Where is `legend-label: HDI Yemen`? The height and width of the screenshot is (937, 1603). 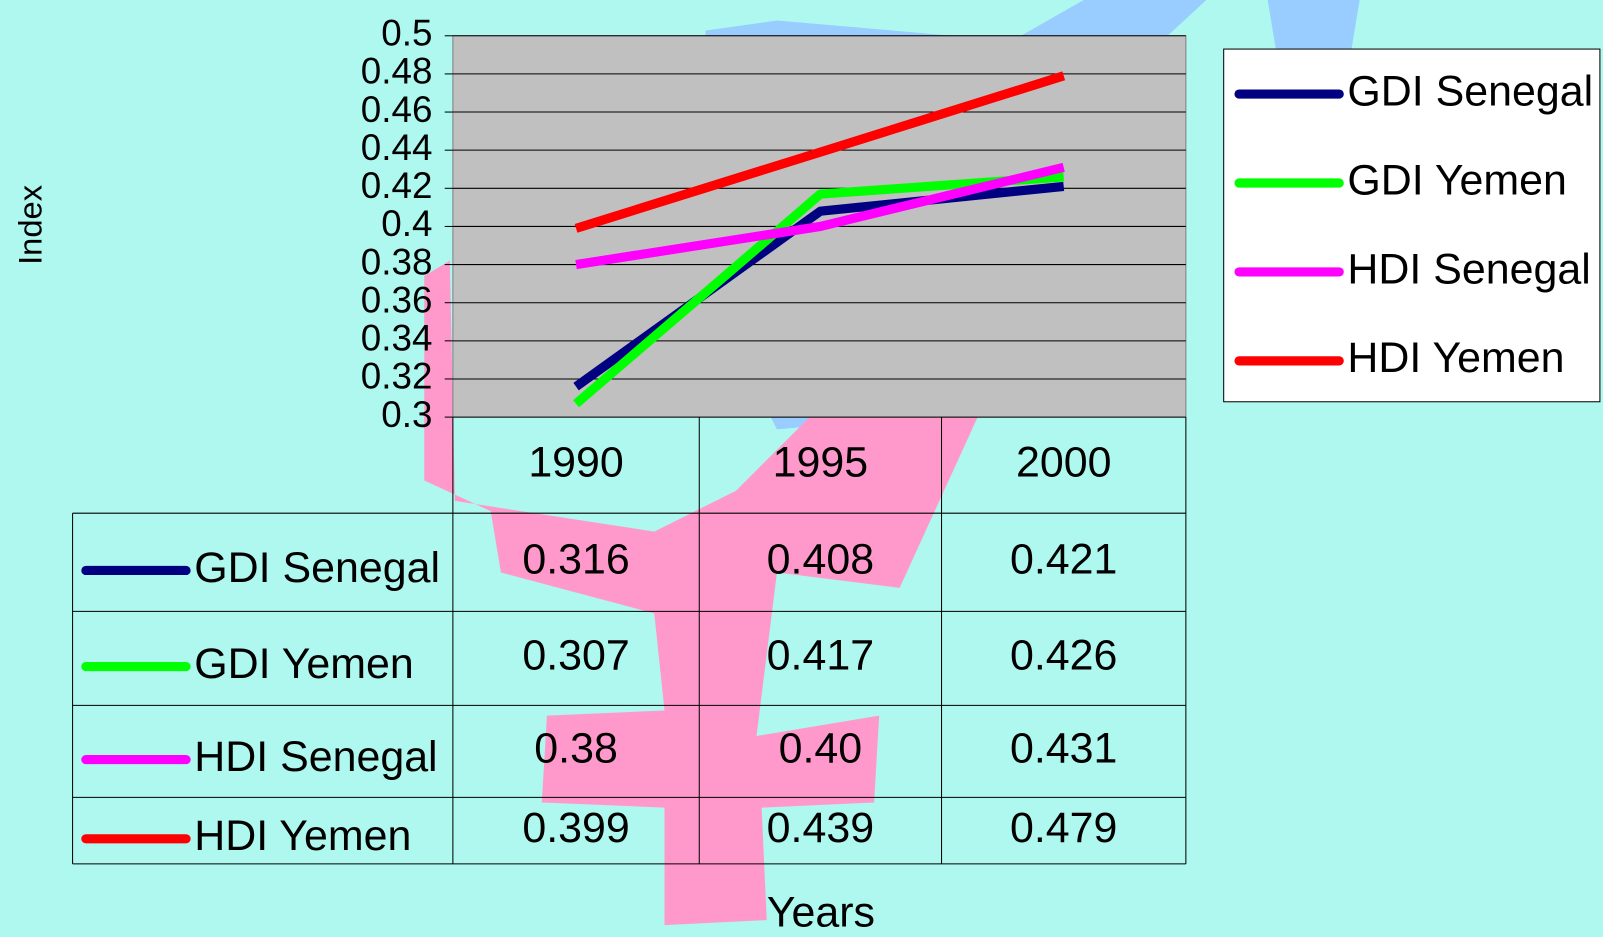
legend-label: HDI Yemen is located at coordinates (1455, 358).